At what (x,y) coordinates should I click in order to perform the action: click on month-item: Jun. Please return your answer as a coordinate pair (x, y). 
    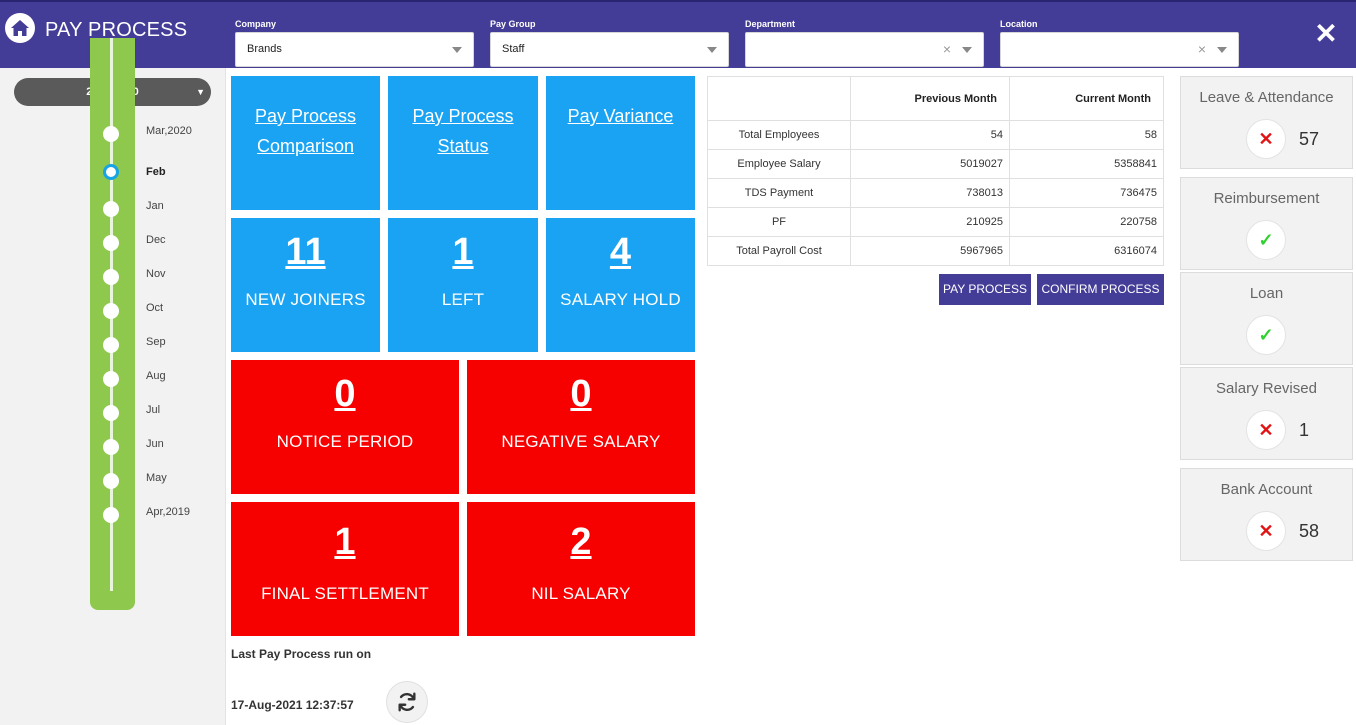
    Looking at the image, I should click on (155, 444).